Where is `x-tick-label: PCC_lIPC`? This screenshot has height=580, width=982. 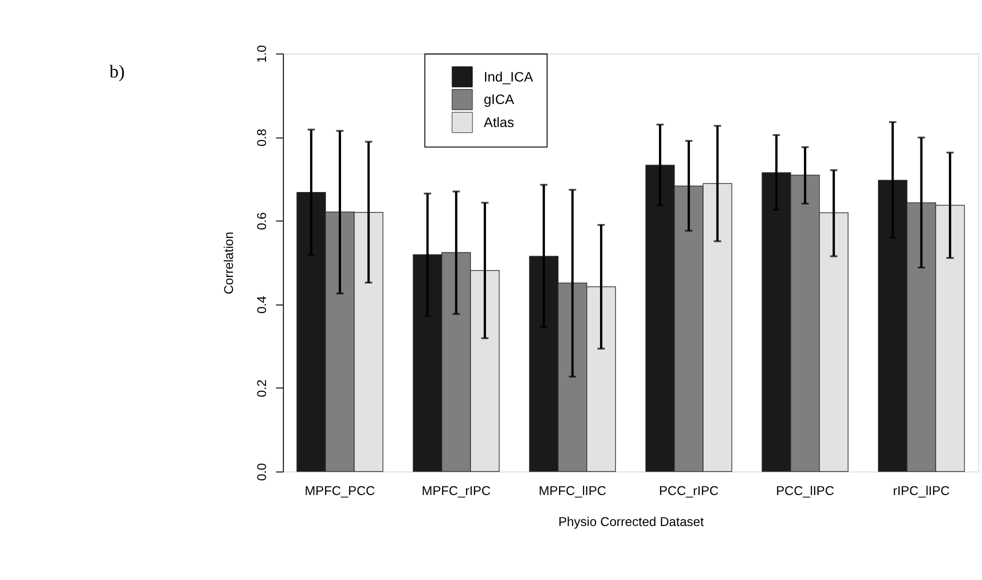 x-tick-label: PCC_lIPC is located at coordinates (805, 490).